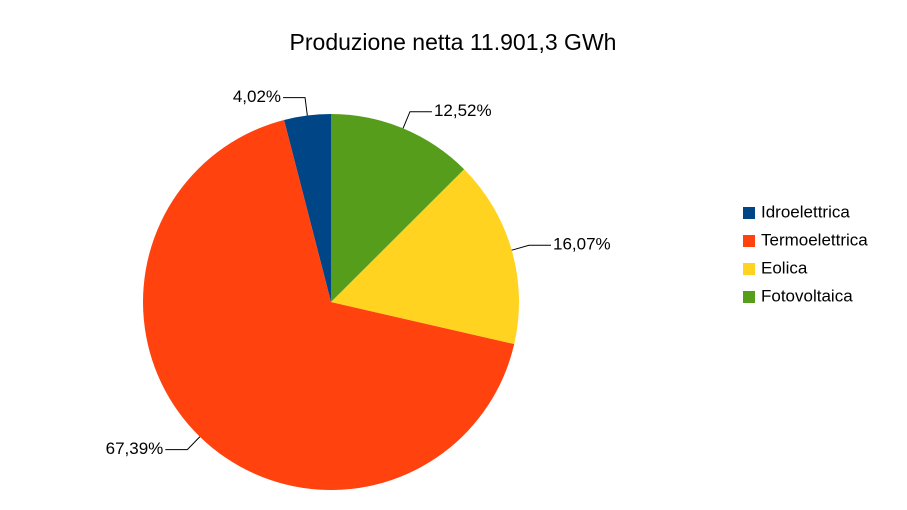 This screenshot has height=510, width=907. What do you see at coordinates (582, 244) in the screenshot?
I see `data-label: 16,07%` at bounding box center [582, 244].